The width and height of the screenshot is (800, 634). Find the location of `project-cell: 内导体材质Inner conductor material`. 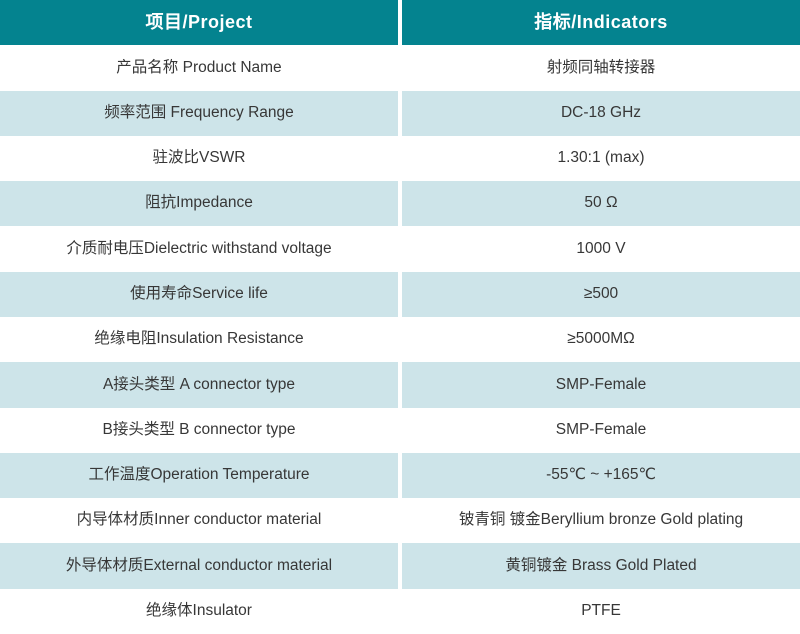

project-cell: 内导体材质Inner conductor material is located at coordinates (199, 521).